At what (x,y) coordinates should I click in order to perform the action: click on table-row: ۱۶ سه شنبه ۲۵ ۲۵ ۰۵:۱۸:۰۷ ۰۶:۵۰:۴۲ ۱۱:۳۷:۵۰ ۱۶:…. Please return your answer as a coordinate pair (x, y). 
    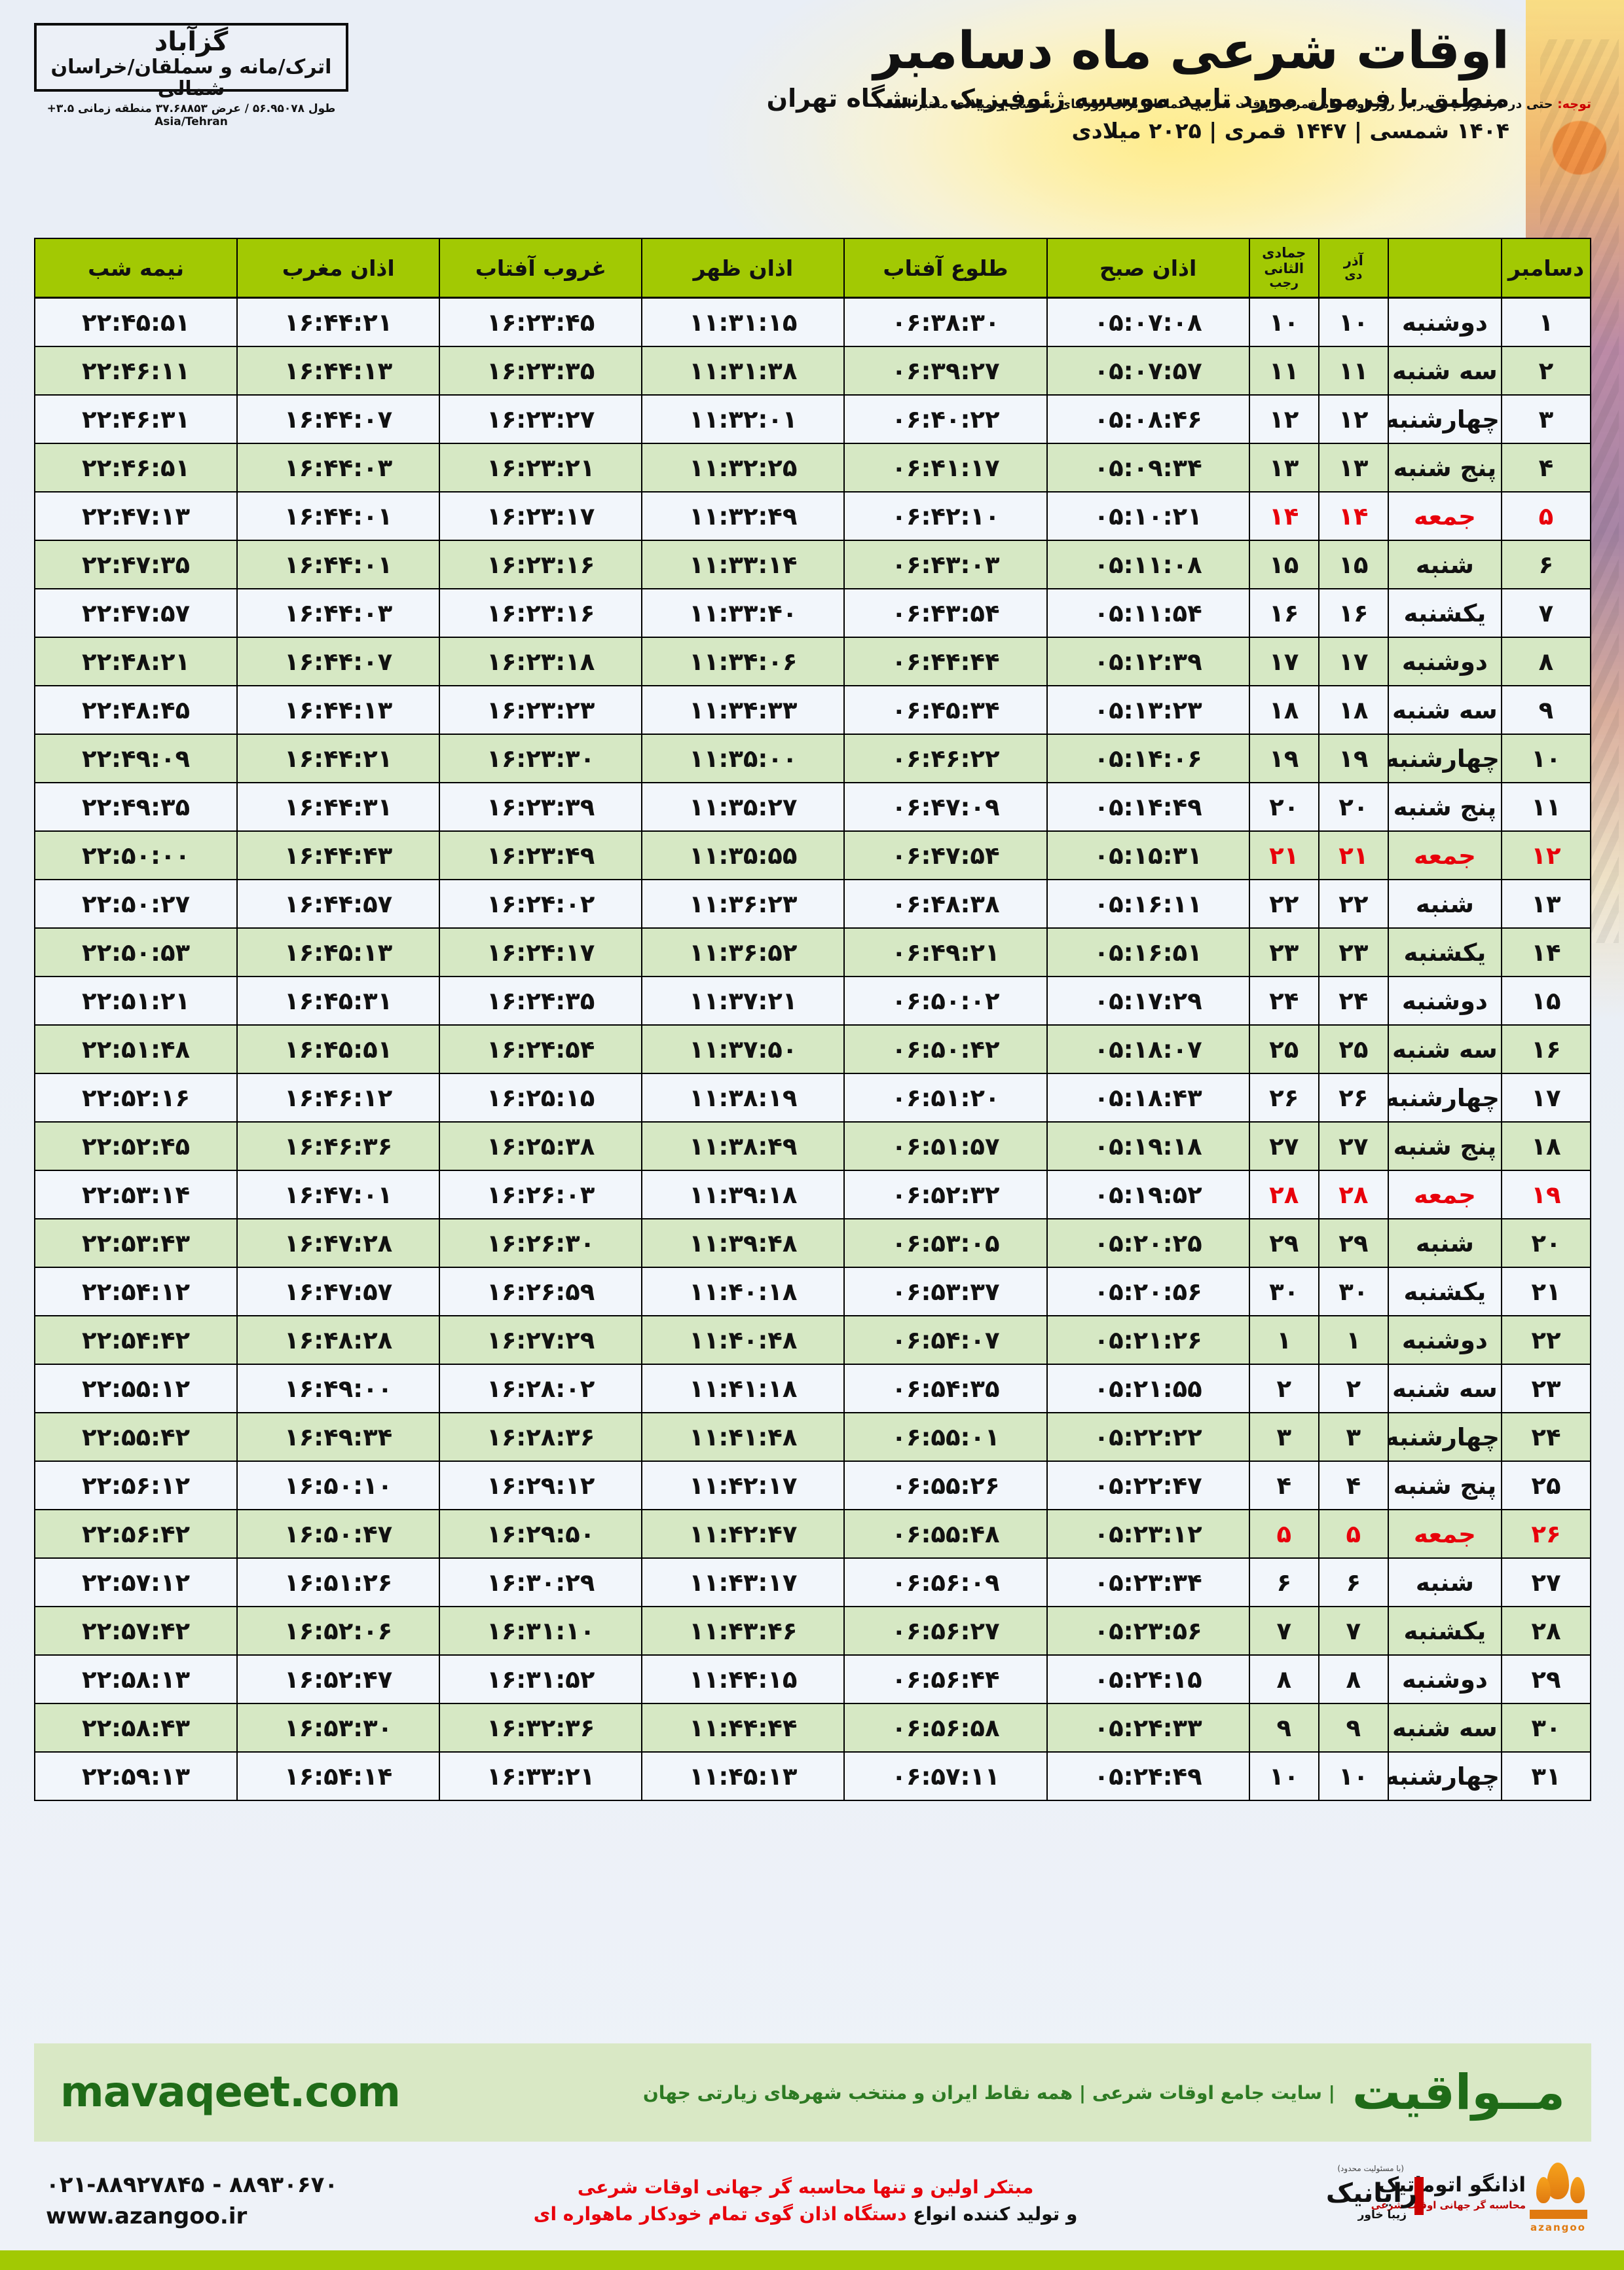
    Looking at the image, I should click on (812, 1049).